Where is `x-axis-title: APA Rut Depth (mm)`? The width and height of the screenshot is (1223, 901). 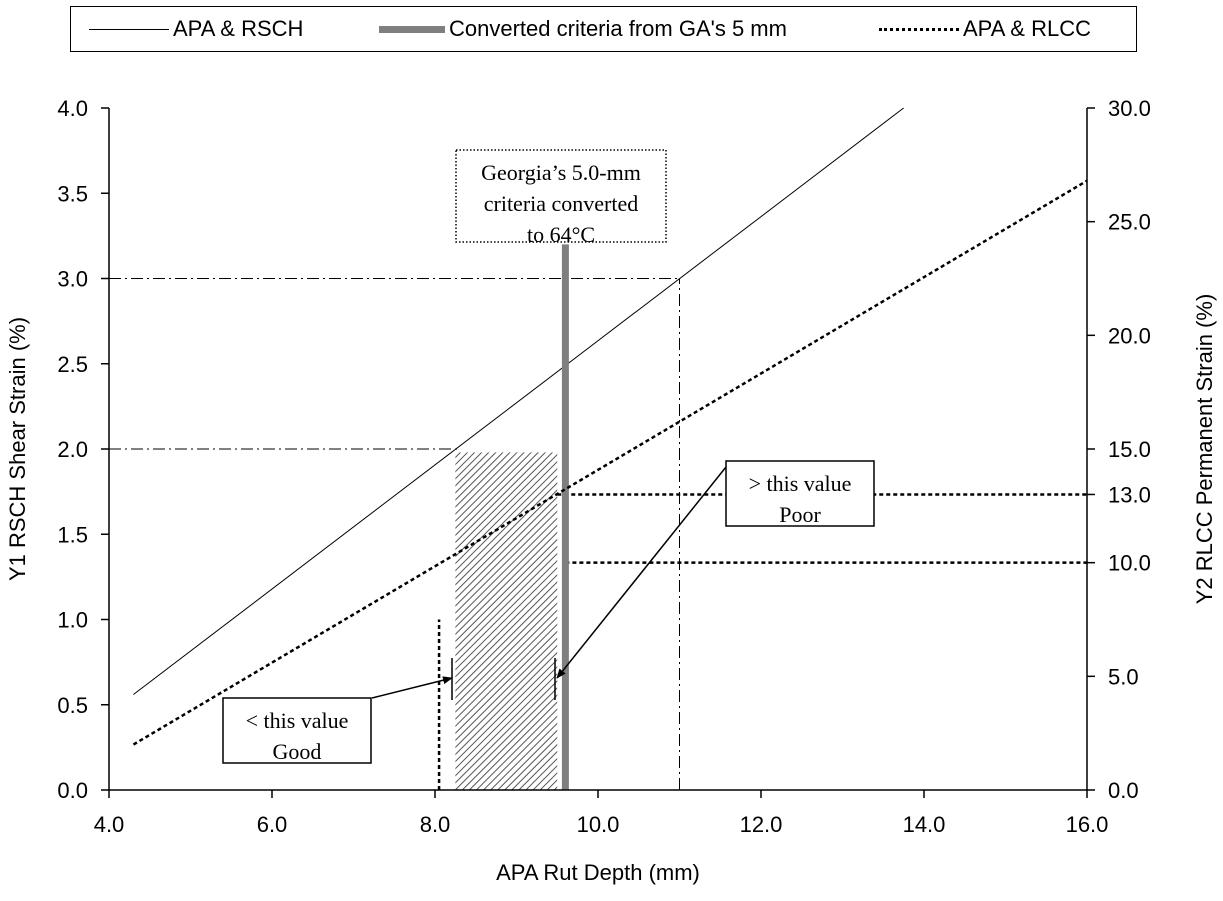
x-axis-title: APA Rut Depth (mm) is located at coordinates (598, 872).